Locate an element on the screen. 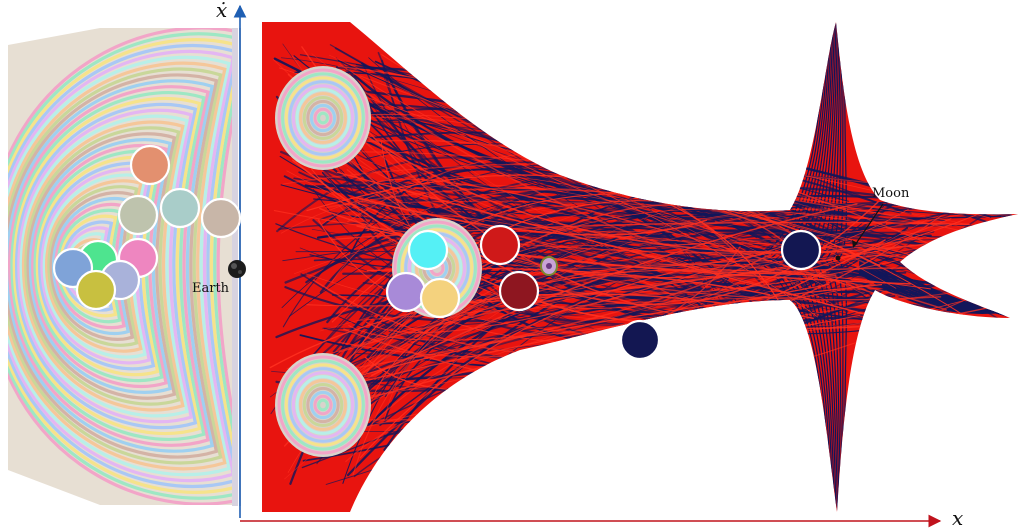 This screenshot has width=1021, height=530. moon-label: Moon is located at coordinates (891, 193).